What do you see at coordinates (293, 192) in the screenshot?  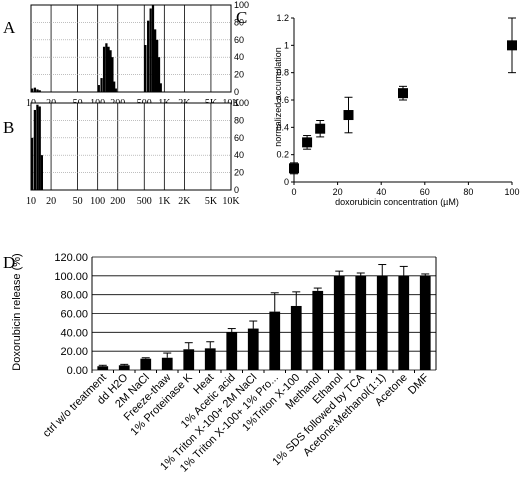 I see `x-tick-label: 0` at bounding box center [293, 192].